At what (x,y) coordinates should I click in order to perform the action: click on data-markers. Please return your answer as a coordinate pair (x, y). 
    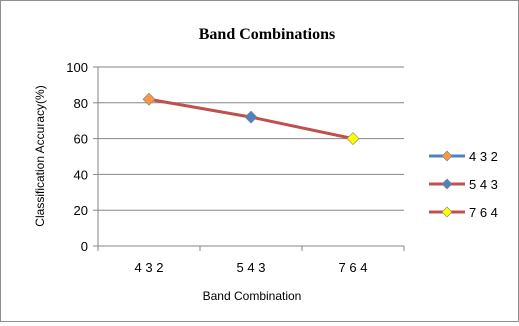
    Looking at the image, I should click on (251, 119).